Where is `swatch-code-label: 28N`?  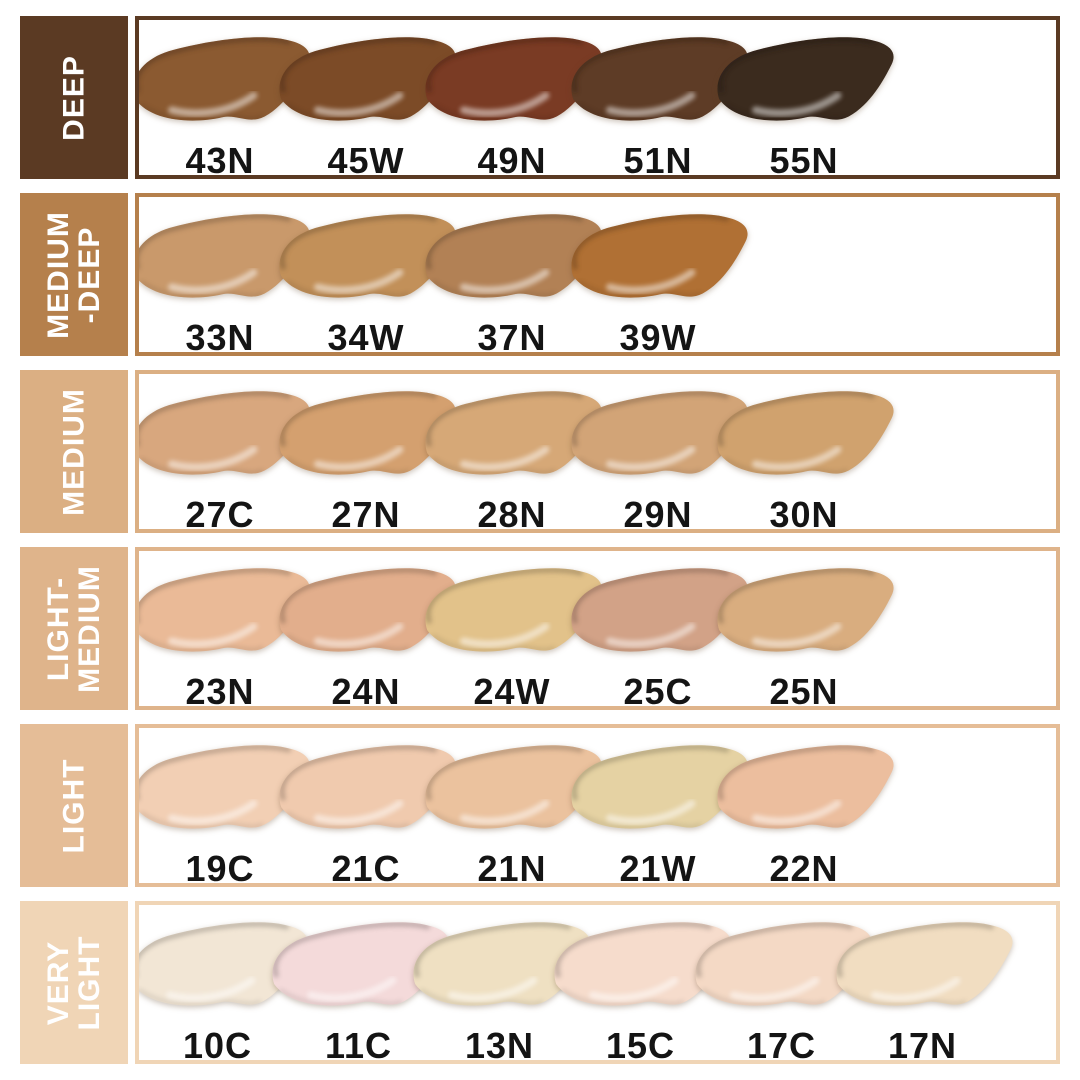
swatch-code-label: 28N is located at coordinates (512, 513).